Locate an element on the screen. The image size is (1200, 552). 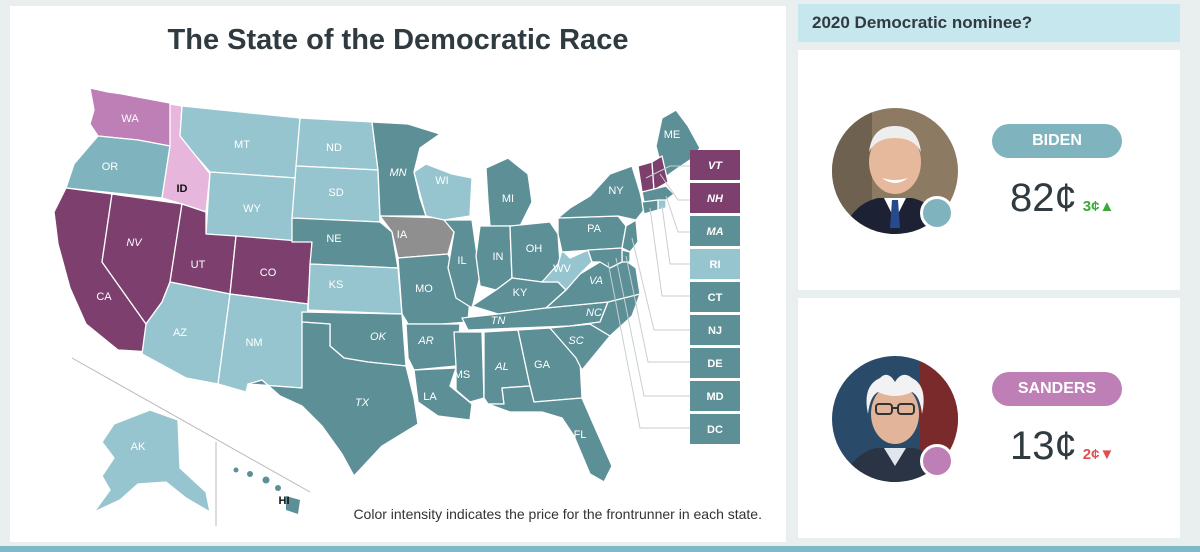
sanders-change: 2¢▼ is located at coordinates (1098, 454).